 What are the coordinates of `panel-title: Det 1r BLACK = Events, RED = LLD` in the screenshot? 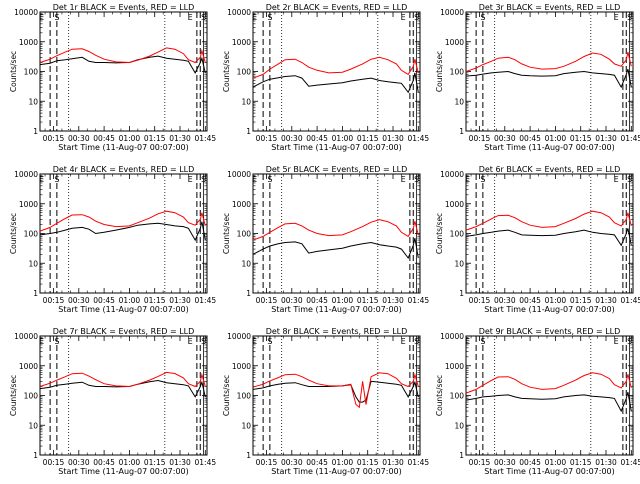 It's located at (124, 7).